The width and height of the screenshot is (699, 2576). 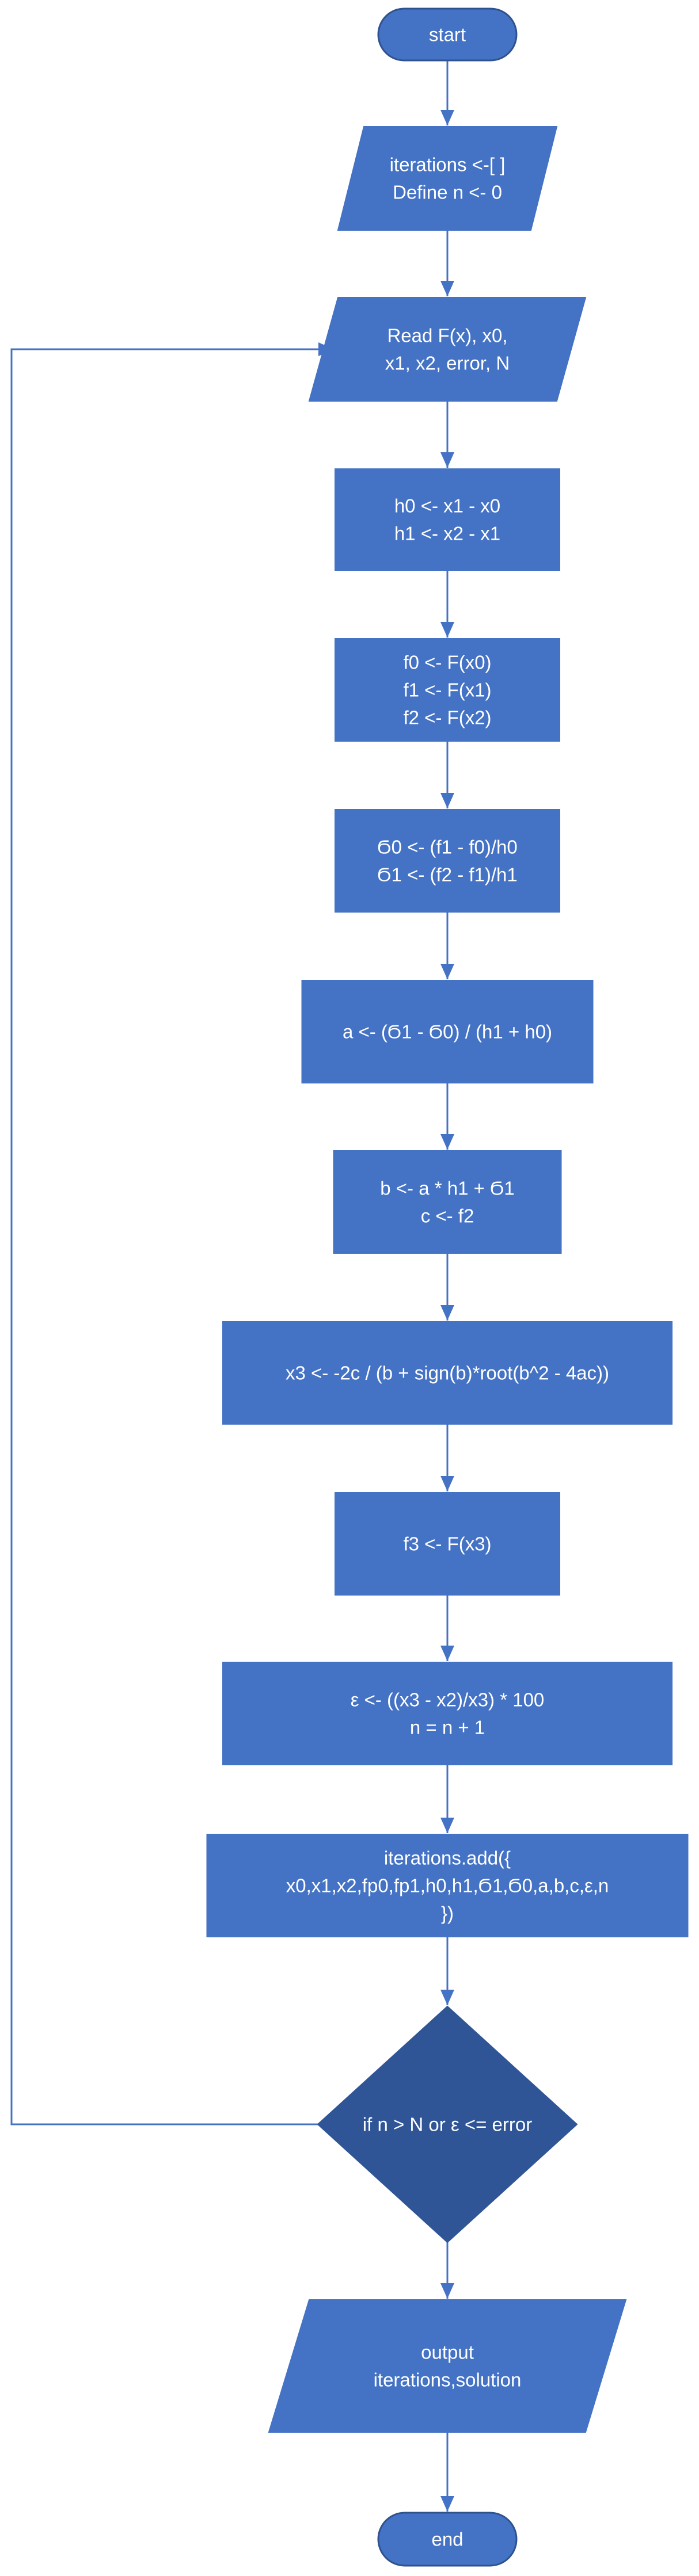 I want to click on node-label-line: iterations <-[ ], so click(x=448, y=164).